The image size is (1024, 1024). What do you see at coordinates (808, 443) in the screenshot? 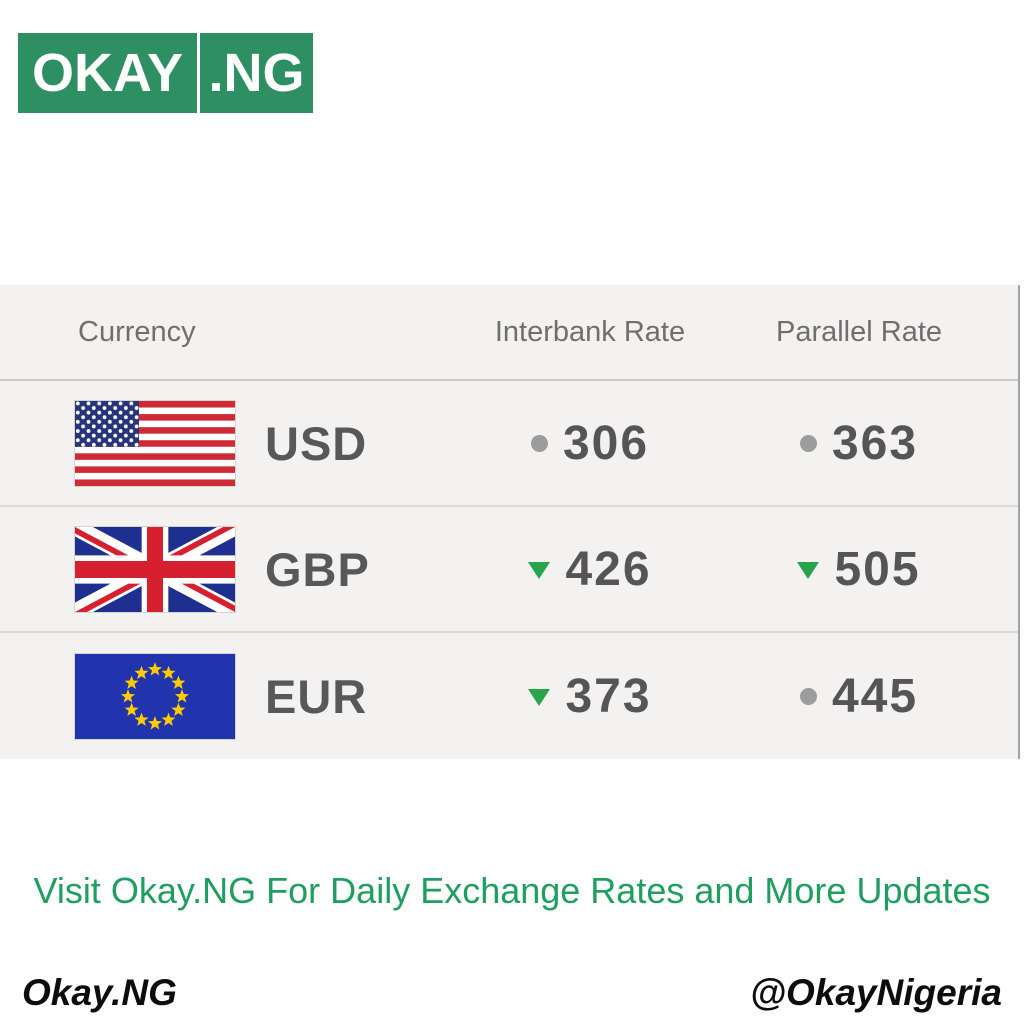
I see `usd-parallel-trend-icon` at bounding box center [808, 443].